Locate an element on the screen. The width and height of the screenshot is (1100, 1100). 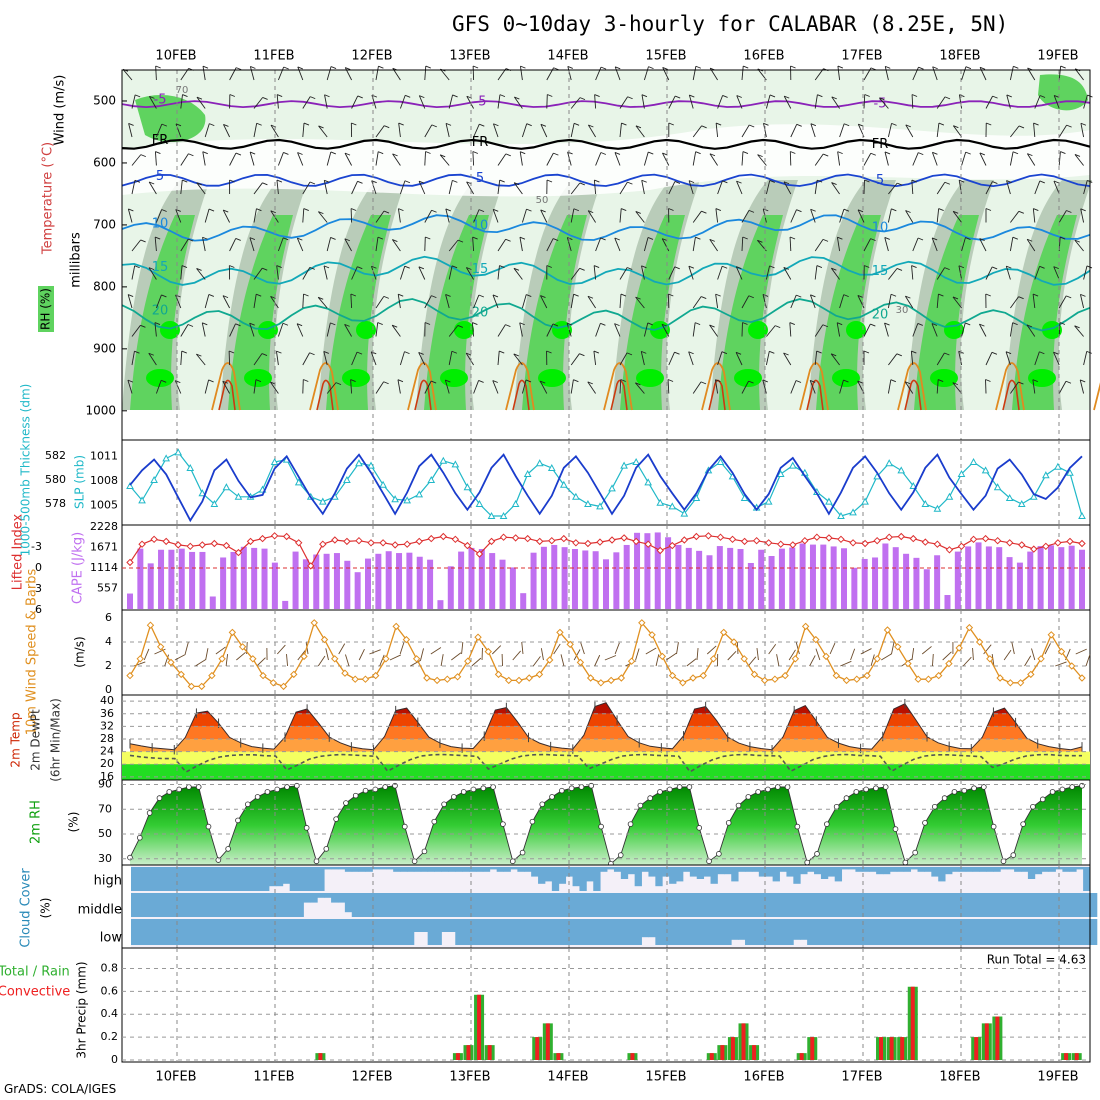
wind-axis-label: Wind (m/s) is located at coordinates (60, 110).